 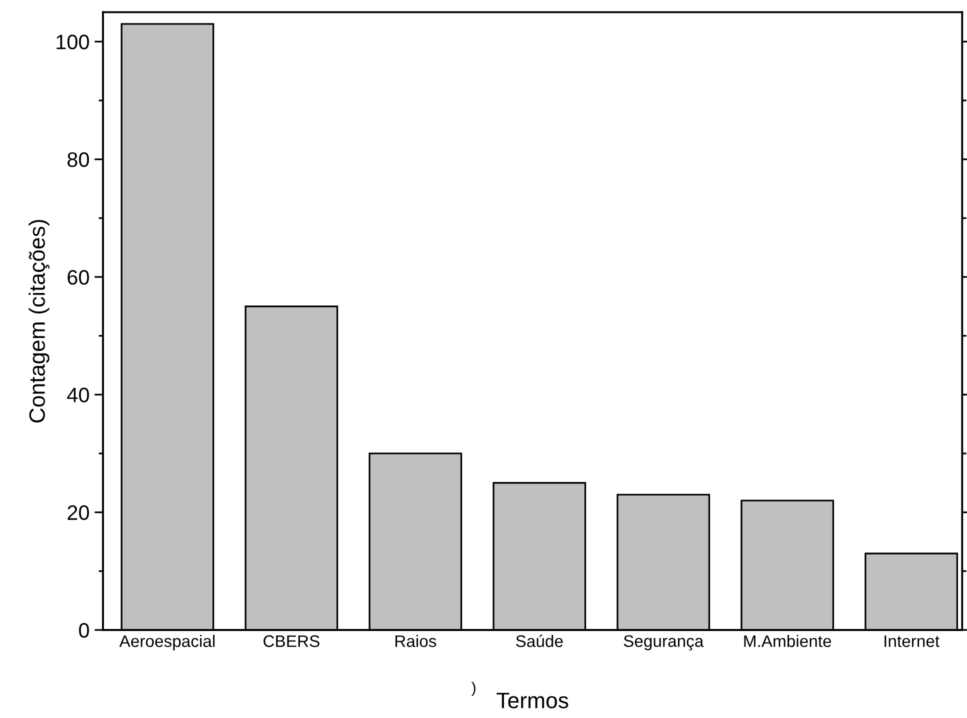 I want to click on x-tick-label: Raios, so click(x=415, y=641).